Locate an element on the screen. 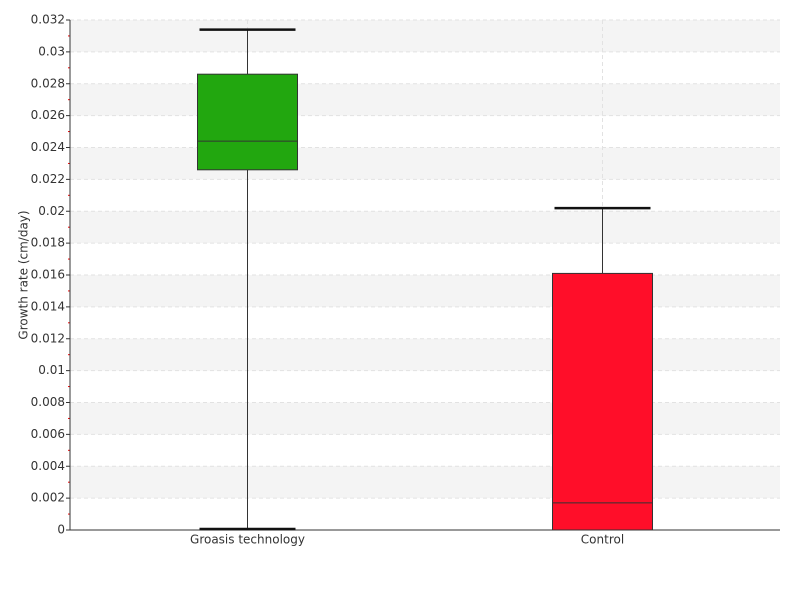 The height and width of the screenshot is (600, 800). y-tick-label: 0.008 is located at coordinates (48, 402).